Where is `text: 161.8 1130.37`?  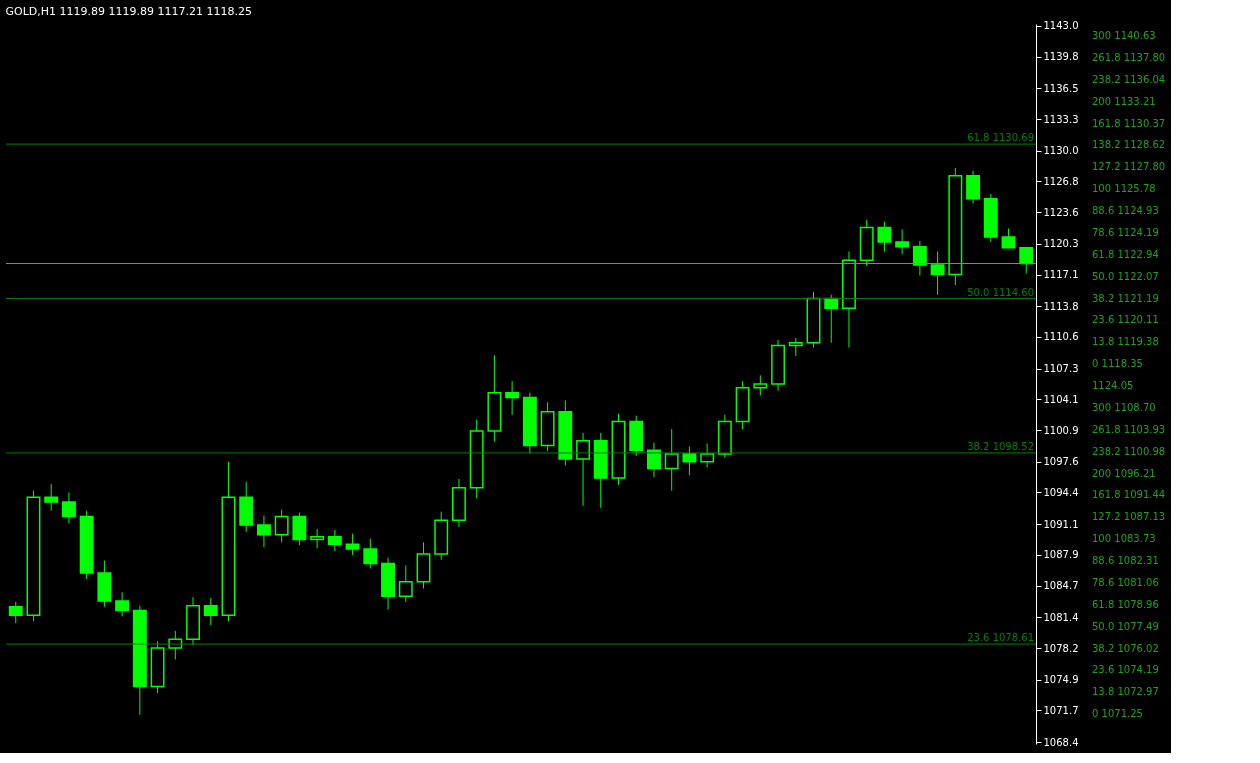 text: 161.8 1130.37 is located at coordinates (1129, 123).